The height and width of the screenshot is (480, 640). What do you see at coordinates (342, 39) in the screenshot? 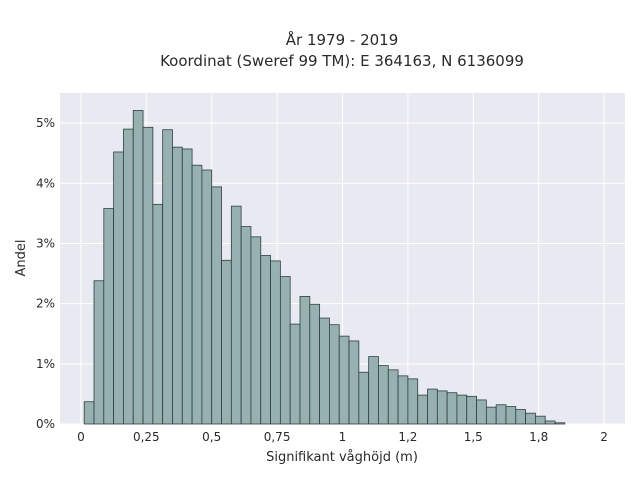
I see `chart-title-line-1: År 1979 - 2019` at bounding box center [342, 39].